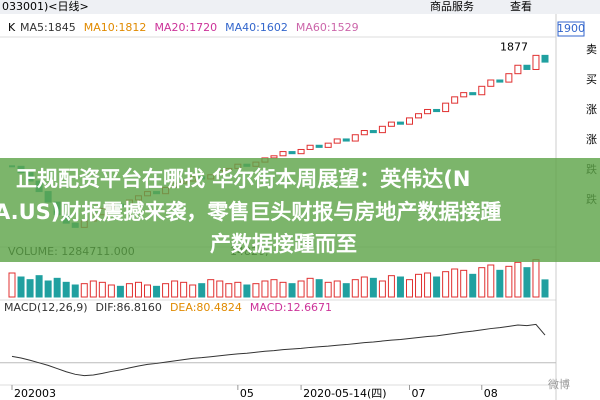 This screenshot has width=600, height=400. I want to click on macd-label: DEA:80.4824, so click(206, 307).